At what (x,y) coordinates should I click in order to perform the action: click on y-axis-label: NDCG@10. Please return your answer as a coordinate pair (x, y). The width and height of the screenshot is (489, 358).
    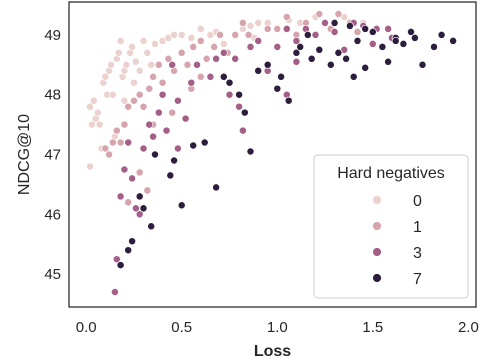
    Looking at the image, I should click on (24, 154).